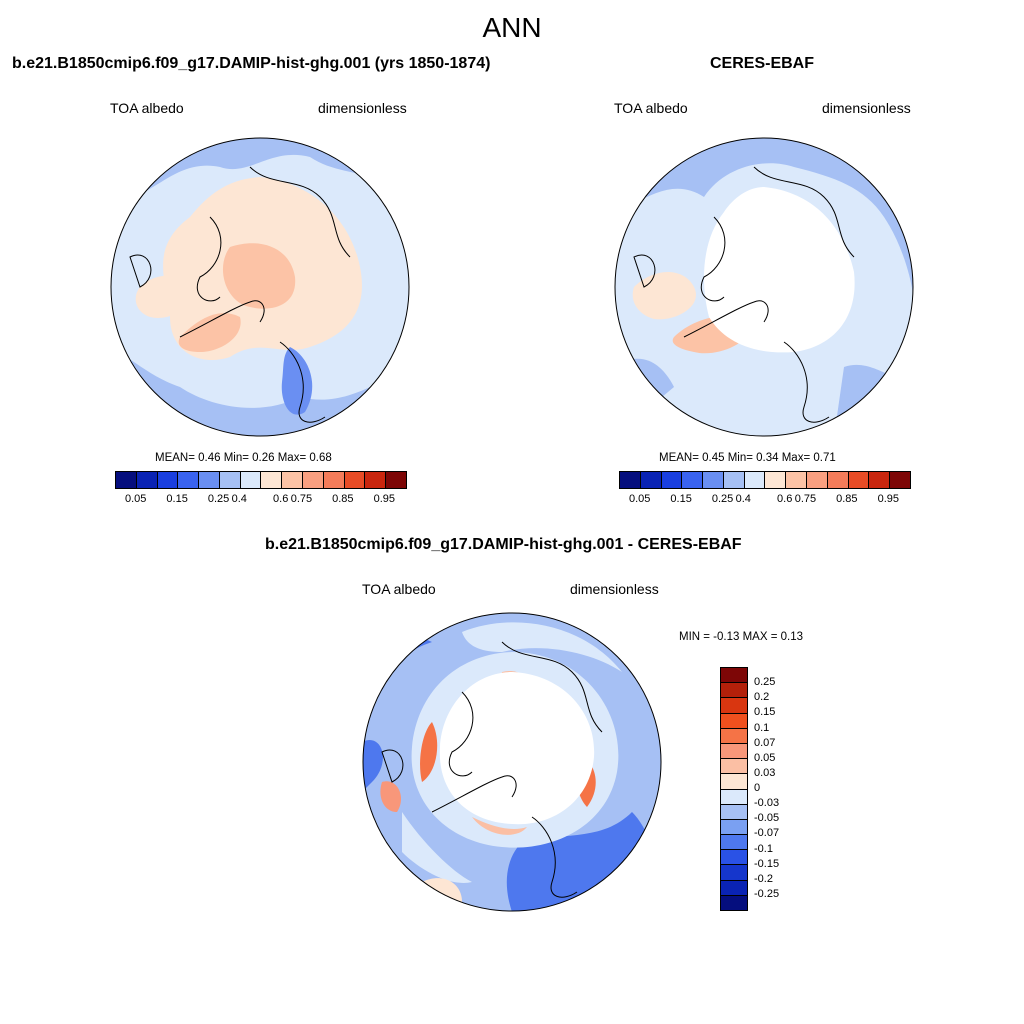 This screenshot has width=1024, height=1024. I want to click on obs-variable-label: TOA albedo, so click(651, 108).